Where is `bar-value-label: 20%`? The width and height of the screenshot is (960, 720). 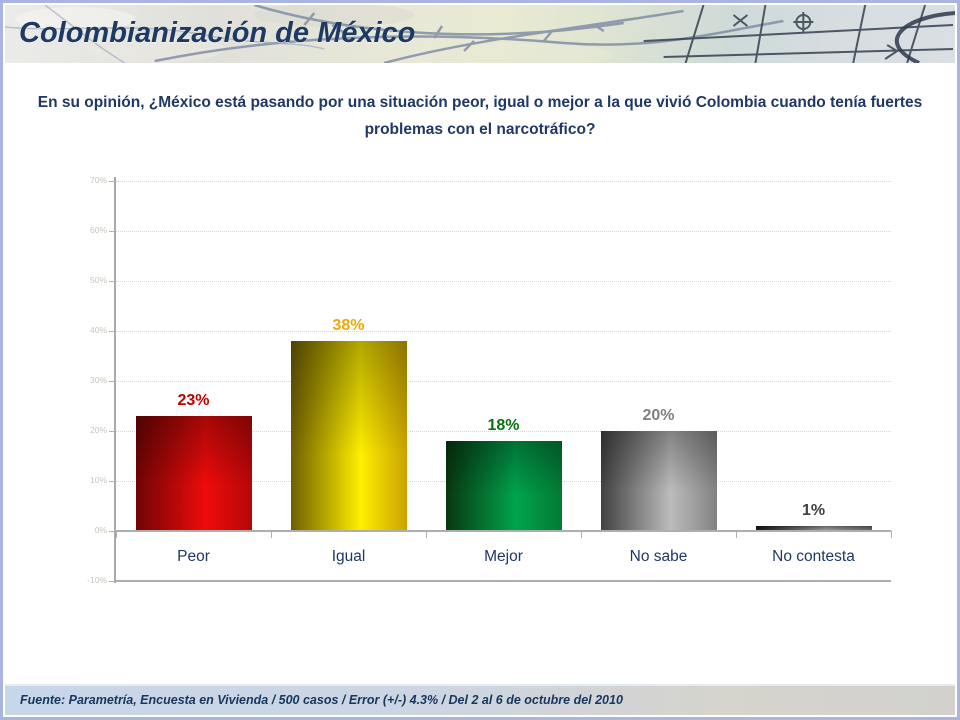
bar-value-label: 20% is located at coordinates (658, 415).